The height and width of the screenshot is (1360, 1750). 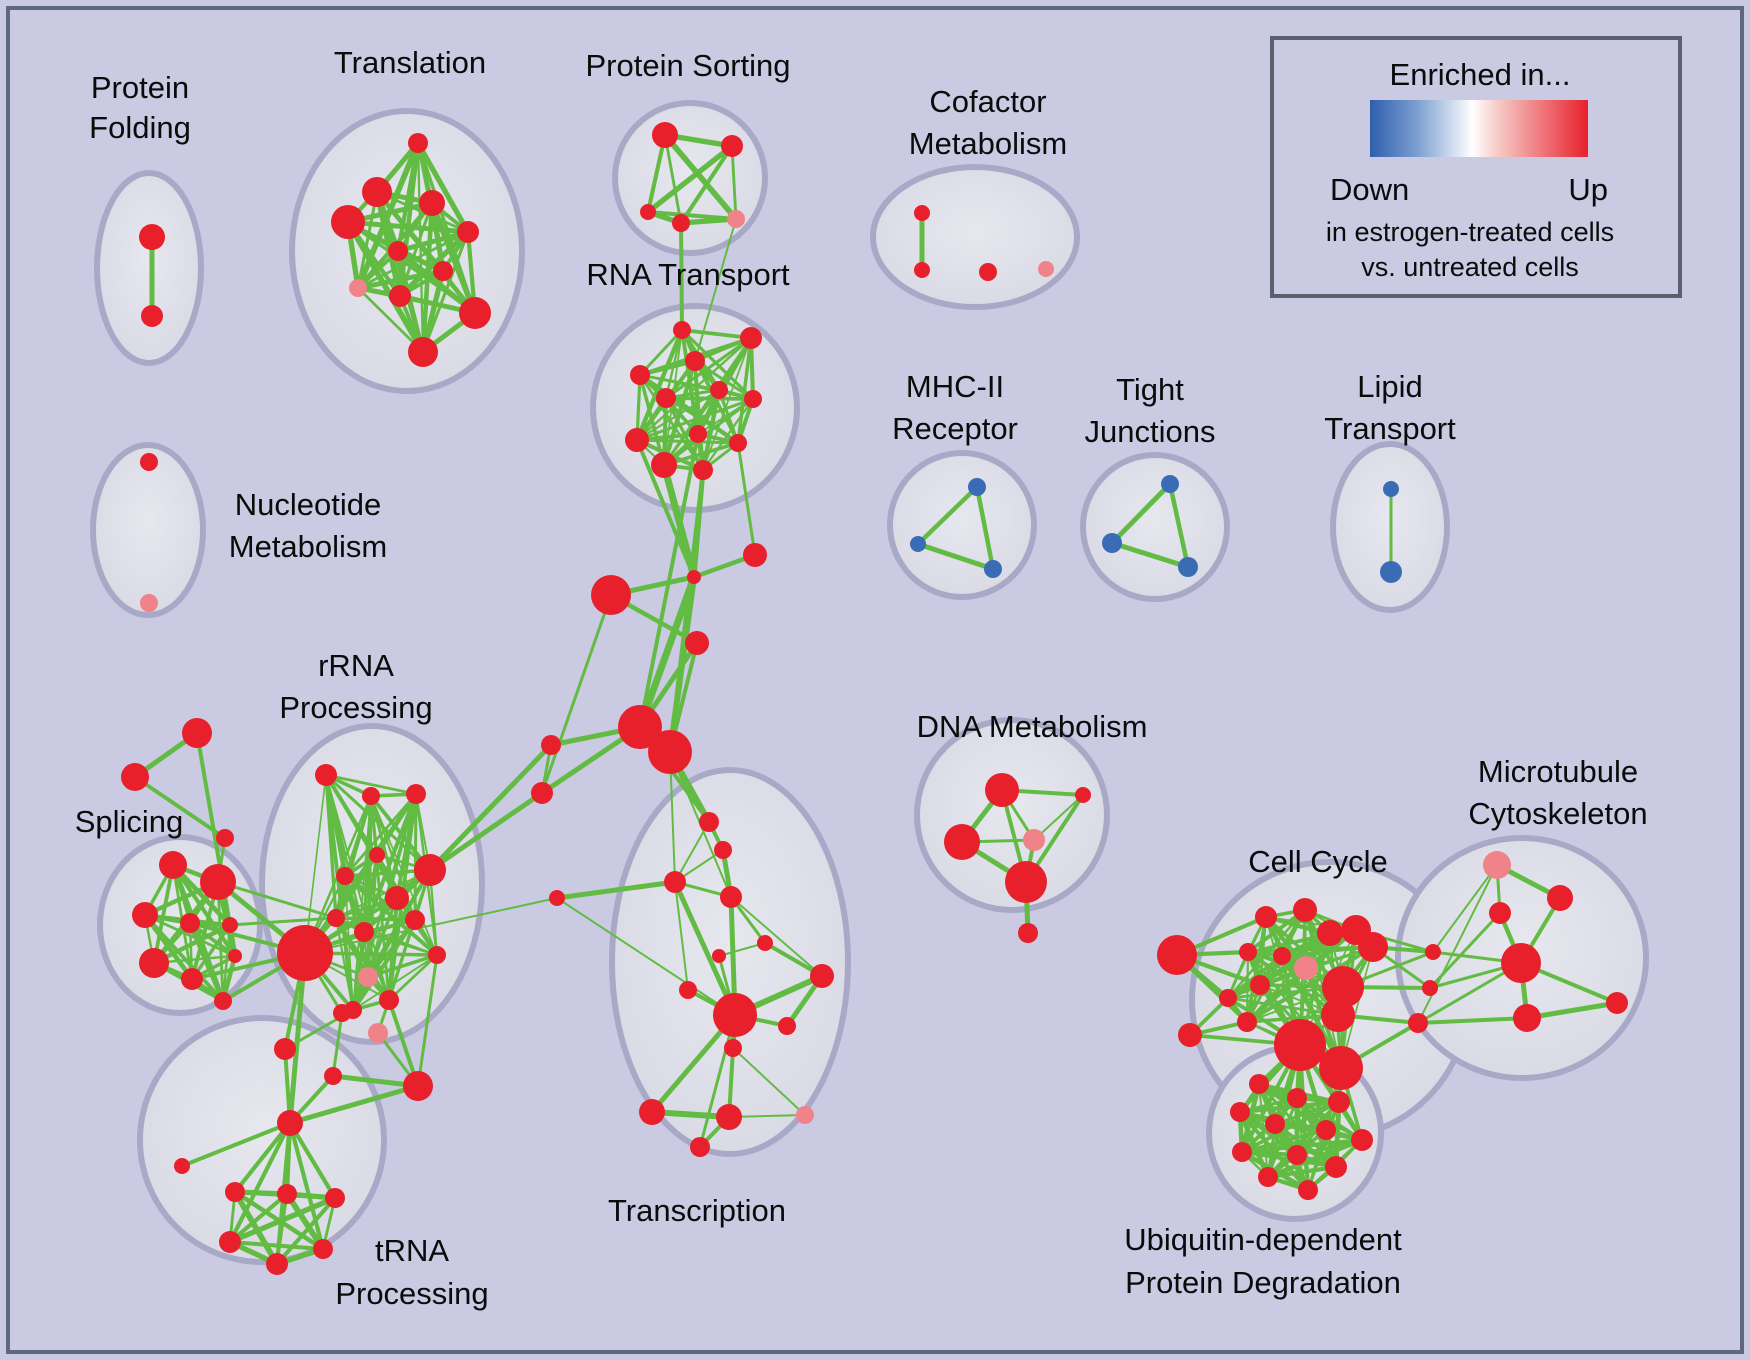 I want to click on gene-set-node-s8-red, so click(x=223, y=1001).